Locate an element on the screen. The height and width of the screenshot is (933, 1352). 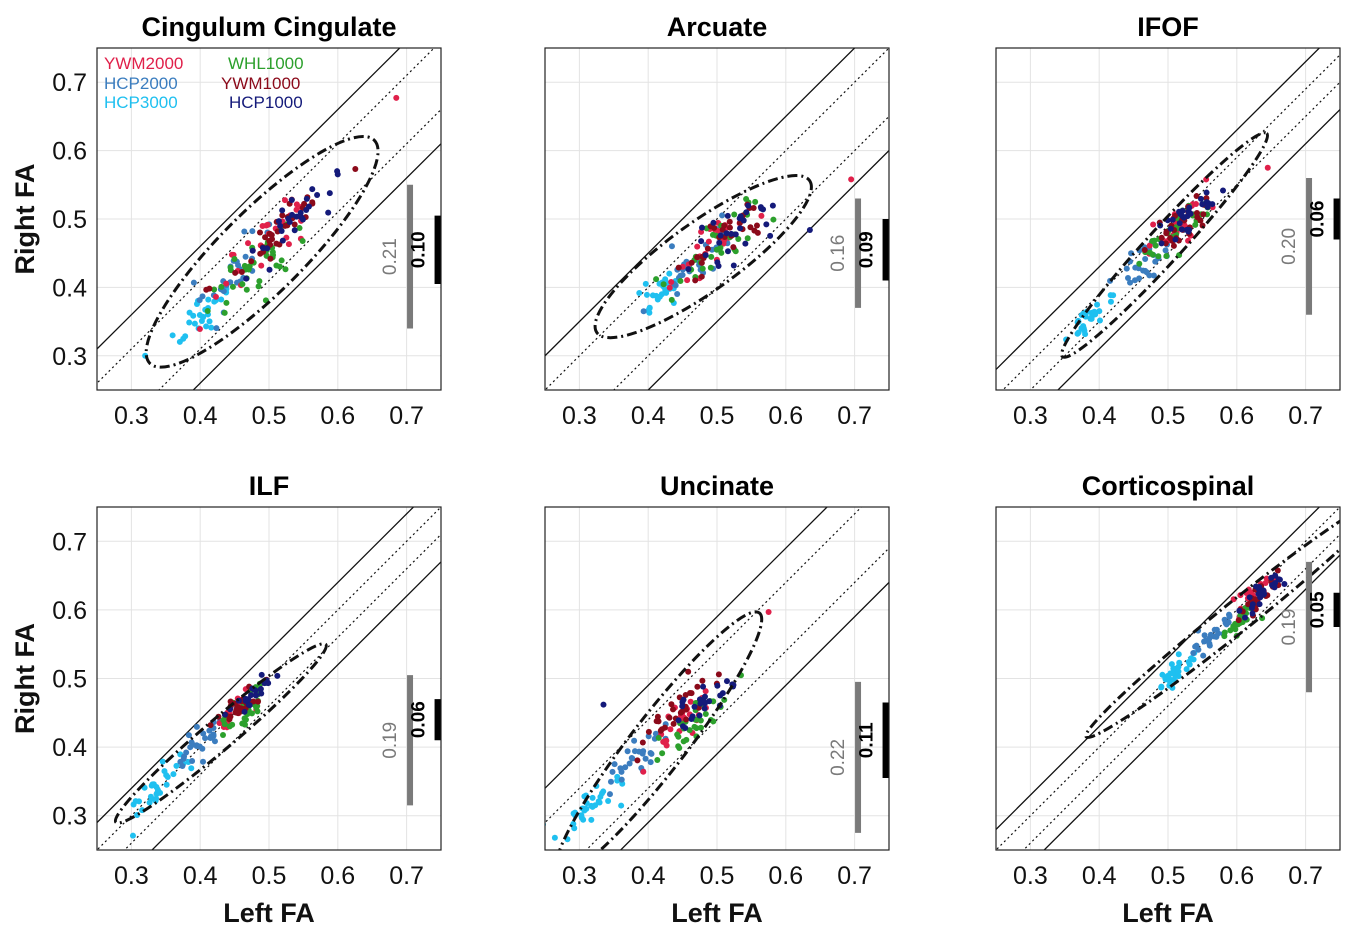
spread-bar-total-label: 0.19 is located at coordinates (390, 740).